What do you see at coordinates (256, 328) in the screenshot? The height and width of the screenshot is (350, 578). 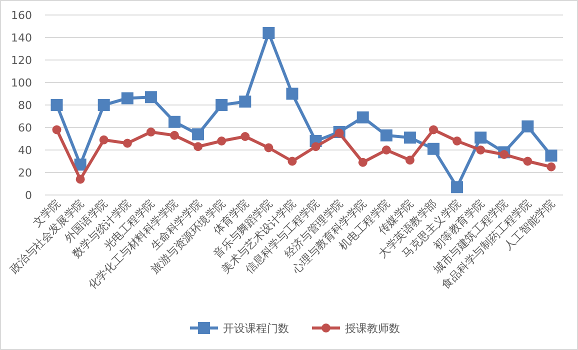 I see `legend-label: 开设课程门数` at bounding box center [256, 328].